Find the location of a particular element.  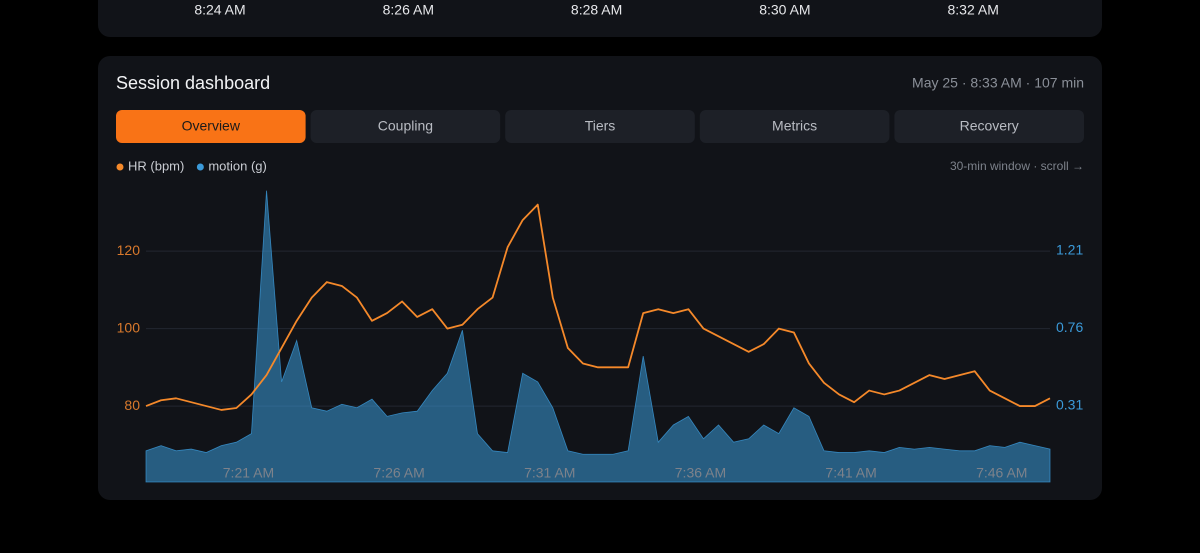

top-card is located at coordinates (600, 18).